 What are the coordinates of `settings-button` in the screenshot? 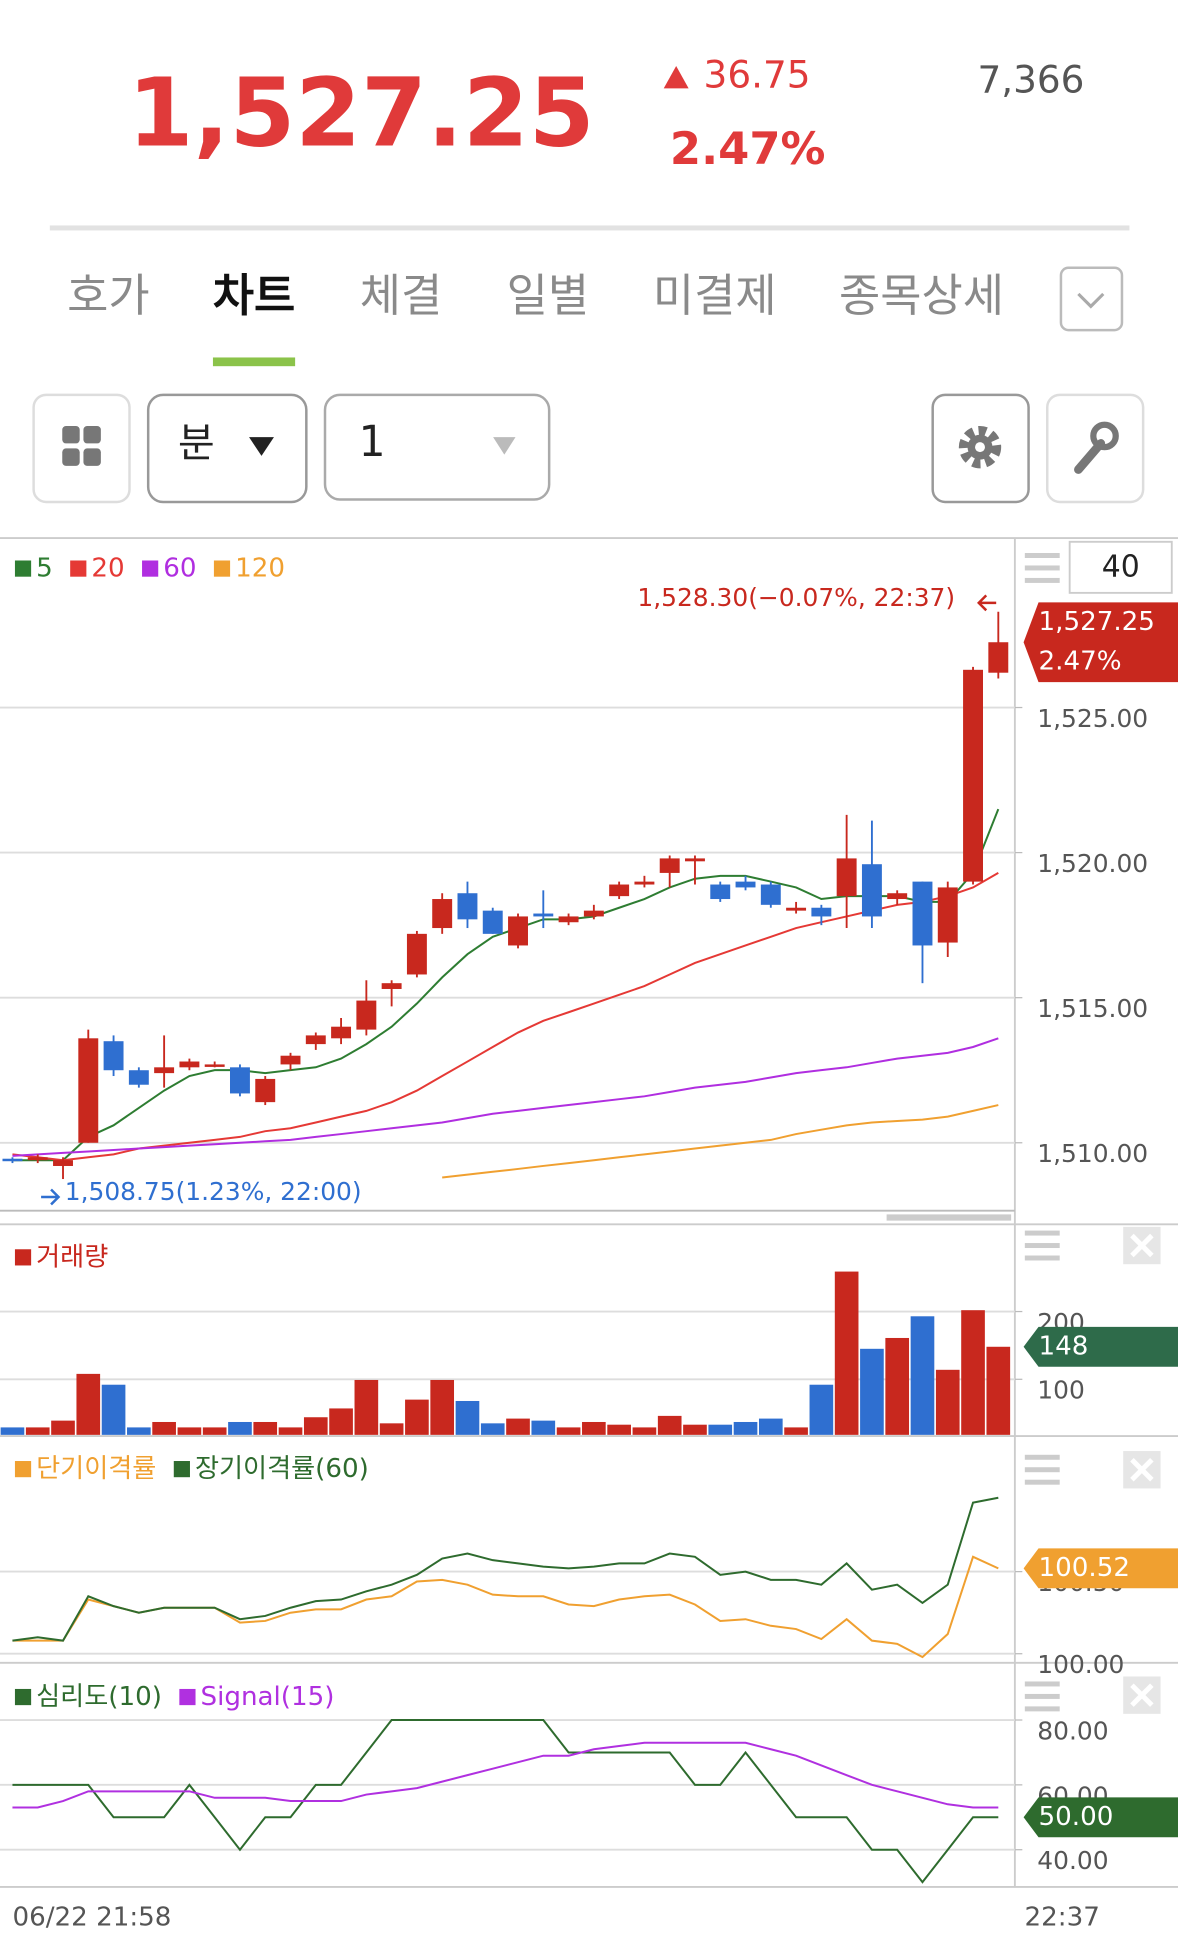 It's located at (980, 448).